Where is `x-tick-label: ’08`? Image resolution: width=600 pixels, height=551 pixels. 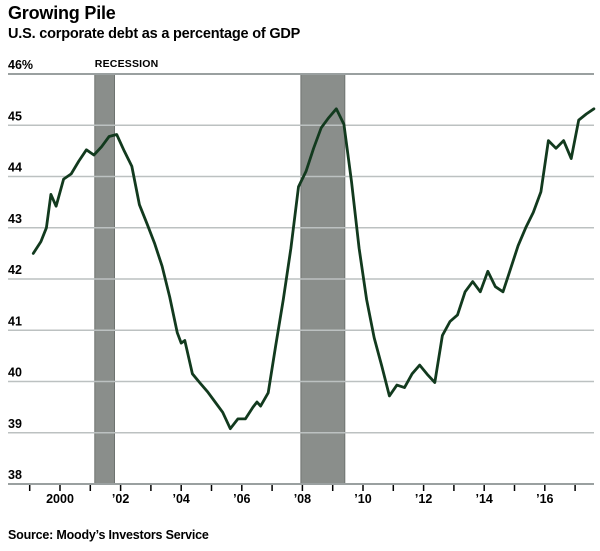 x-tick-label: ’08 is located at coordinates (302, 499).